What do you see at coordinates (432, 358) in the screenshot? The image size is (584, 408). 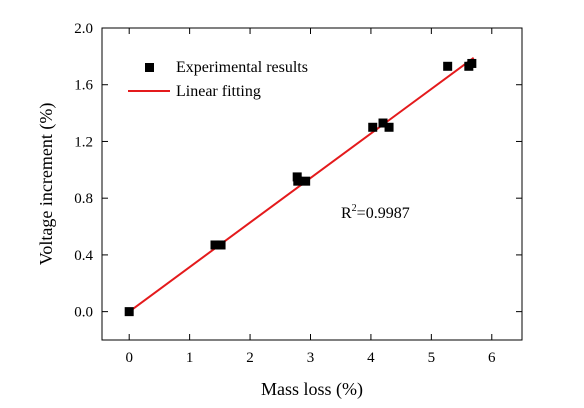 I see `x-tick-label: 5` at bounding box center [432, 358].